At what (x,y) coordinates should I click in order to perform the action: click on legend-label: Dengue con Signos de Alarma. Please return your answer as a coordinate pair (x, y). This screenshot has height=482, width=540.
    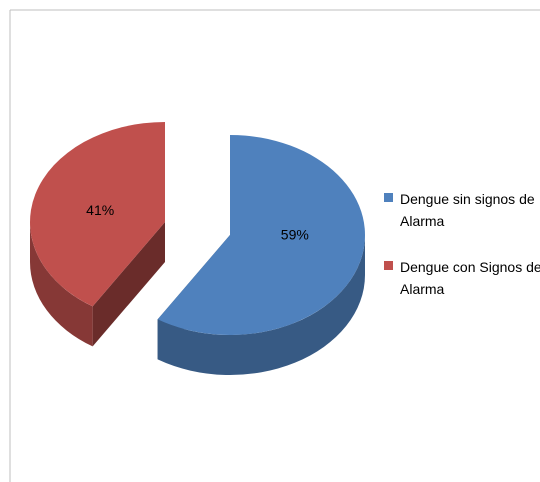
    Looking at the image, I should click on (470, 278).